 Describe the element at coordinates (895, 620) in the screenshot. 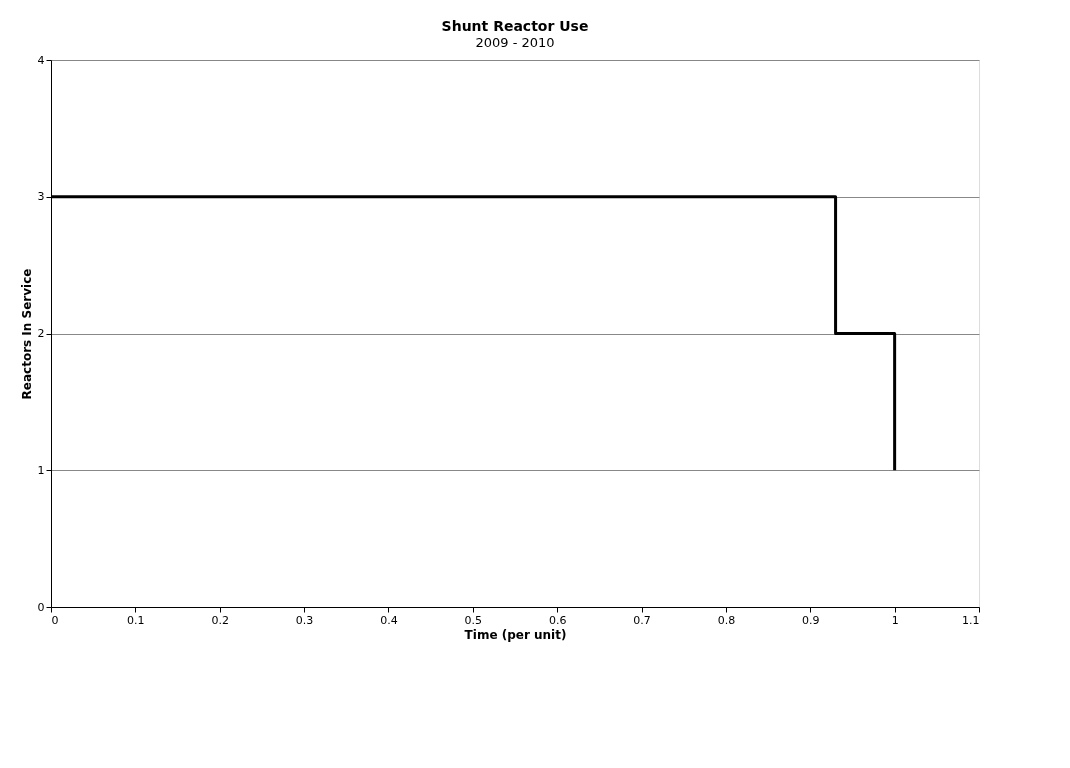

I see `x-tick-label: 1` at that location.